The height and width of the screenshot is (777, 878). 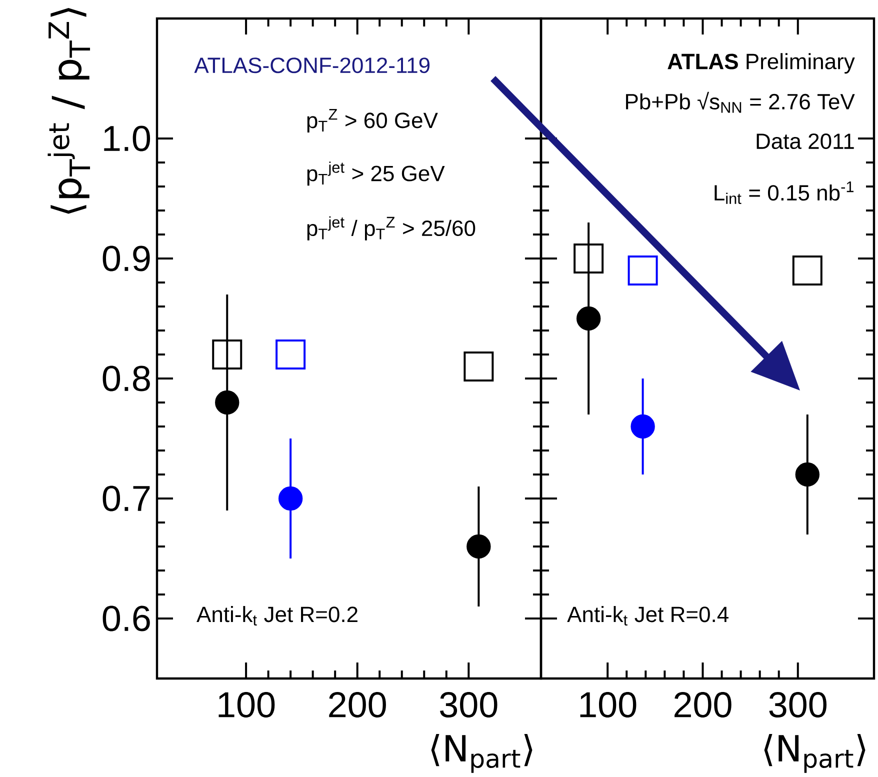 What do you see at coordinates (761, 63) in the screenshot?
I see `annotation: ATLAS Preliminary` at bounding box center [761, 63].